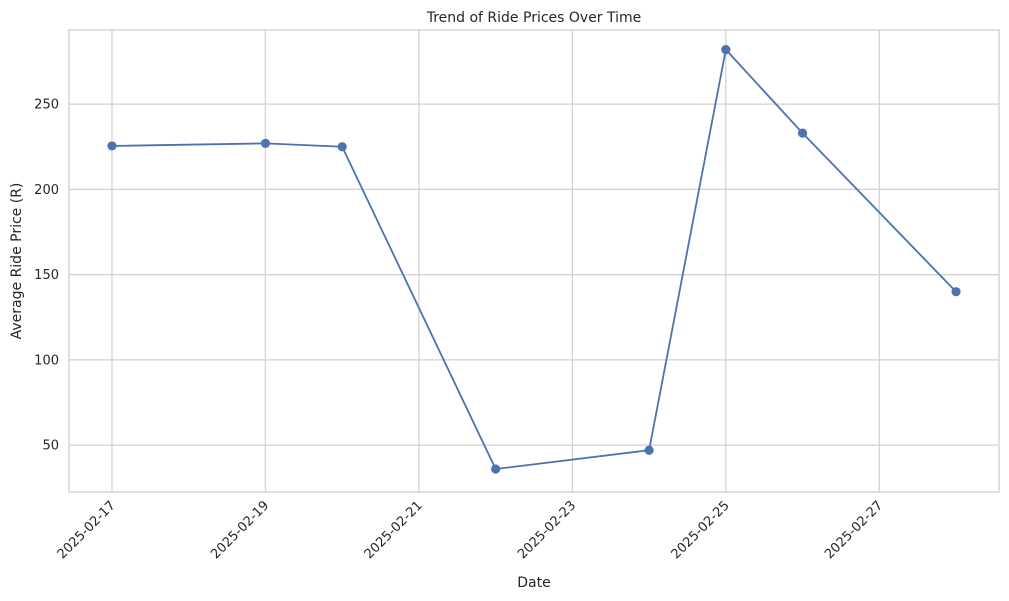 Image resolution: width=1009 pixels, height=601 pixels. Describe the element at coordinates (547, 530) in the screenshot. I see `x-tick-label: 2025-02-23` at that location.